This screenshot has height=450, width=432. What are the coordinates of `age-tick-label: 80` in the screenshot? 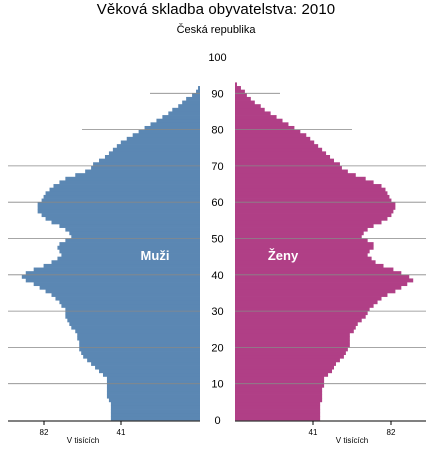 It's located at (217, 131).